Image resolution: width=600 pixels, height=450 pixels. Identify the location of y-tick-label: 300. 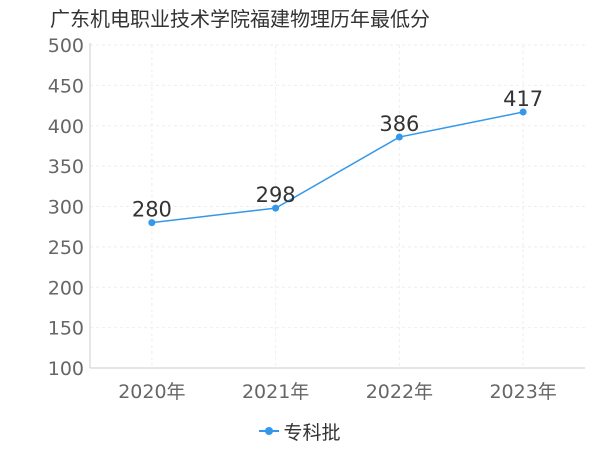
(66, 208).